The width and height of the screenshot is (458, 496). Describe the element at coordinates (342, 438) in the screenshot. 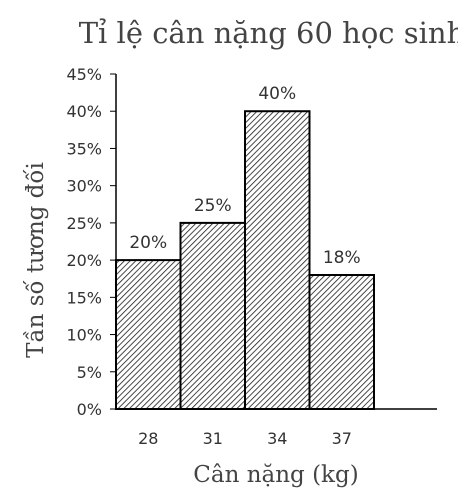

I see `x-tick-label: 37` at that location.